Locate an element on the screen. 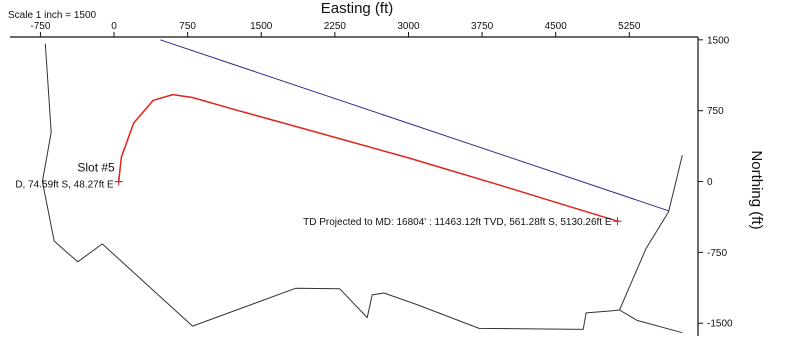 The width and height of the screenshot is (786, 346). x-tick-label: 2250 is located at coordinates (335, 26).